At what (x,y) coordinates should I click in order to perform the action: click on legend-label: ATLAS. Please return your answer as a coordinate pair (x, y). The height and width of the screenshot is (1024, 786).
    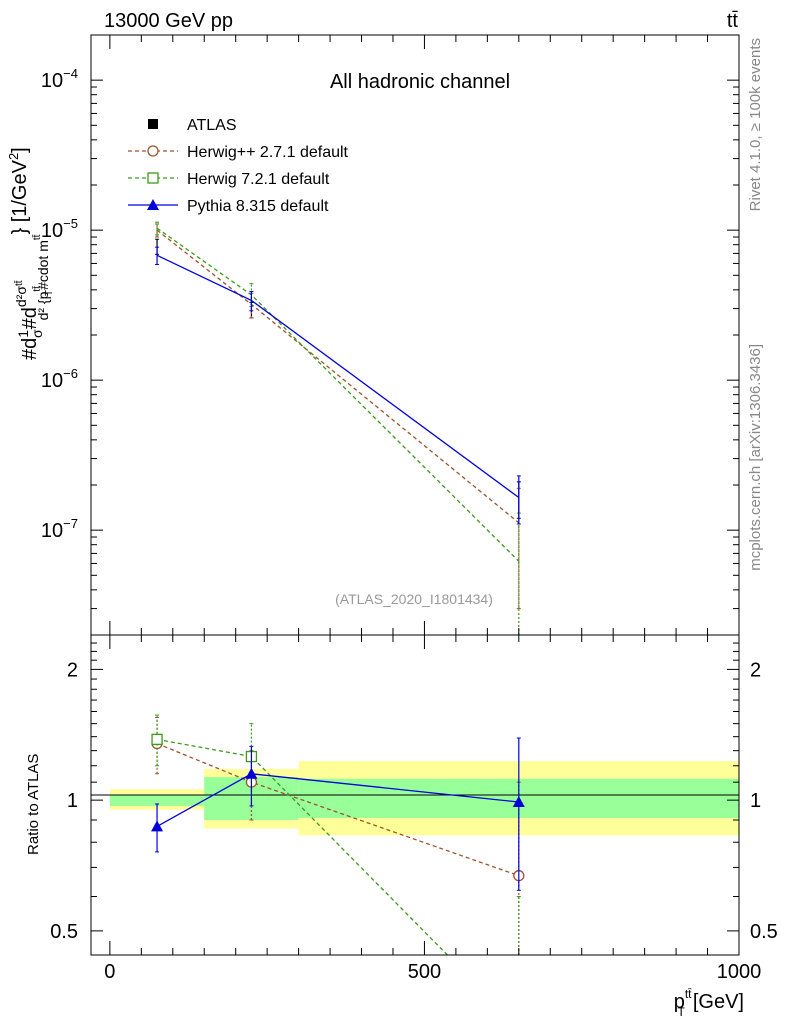
    Looking at the image, I should click on (212, 125).